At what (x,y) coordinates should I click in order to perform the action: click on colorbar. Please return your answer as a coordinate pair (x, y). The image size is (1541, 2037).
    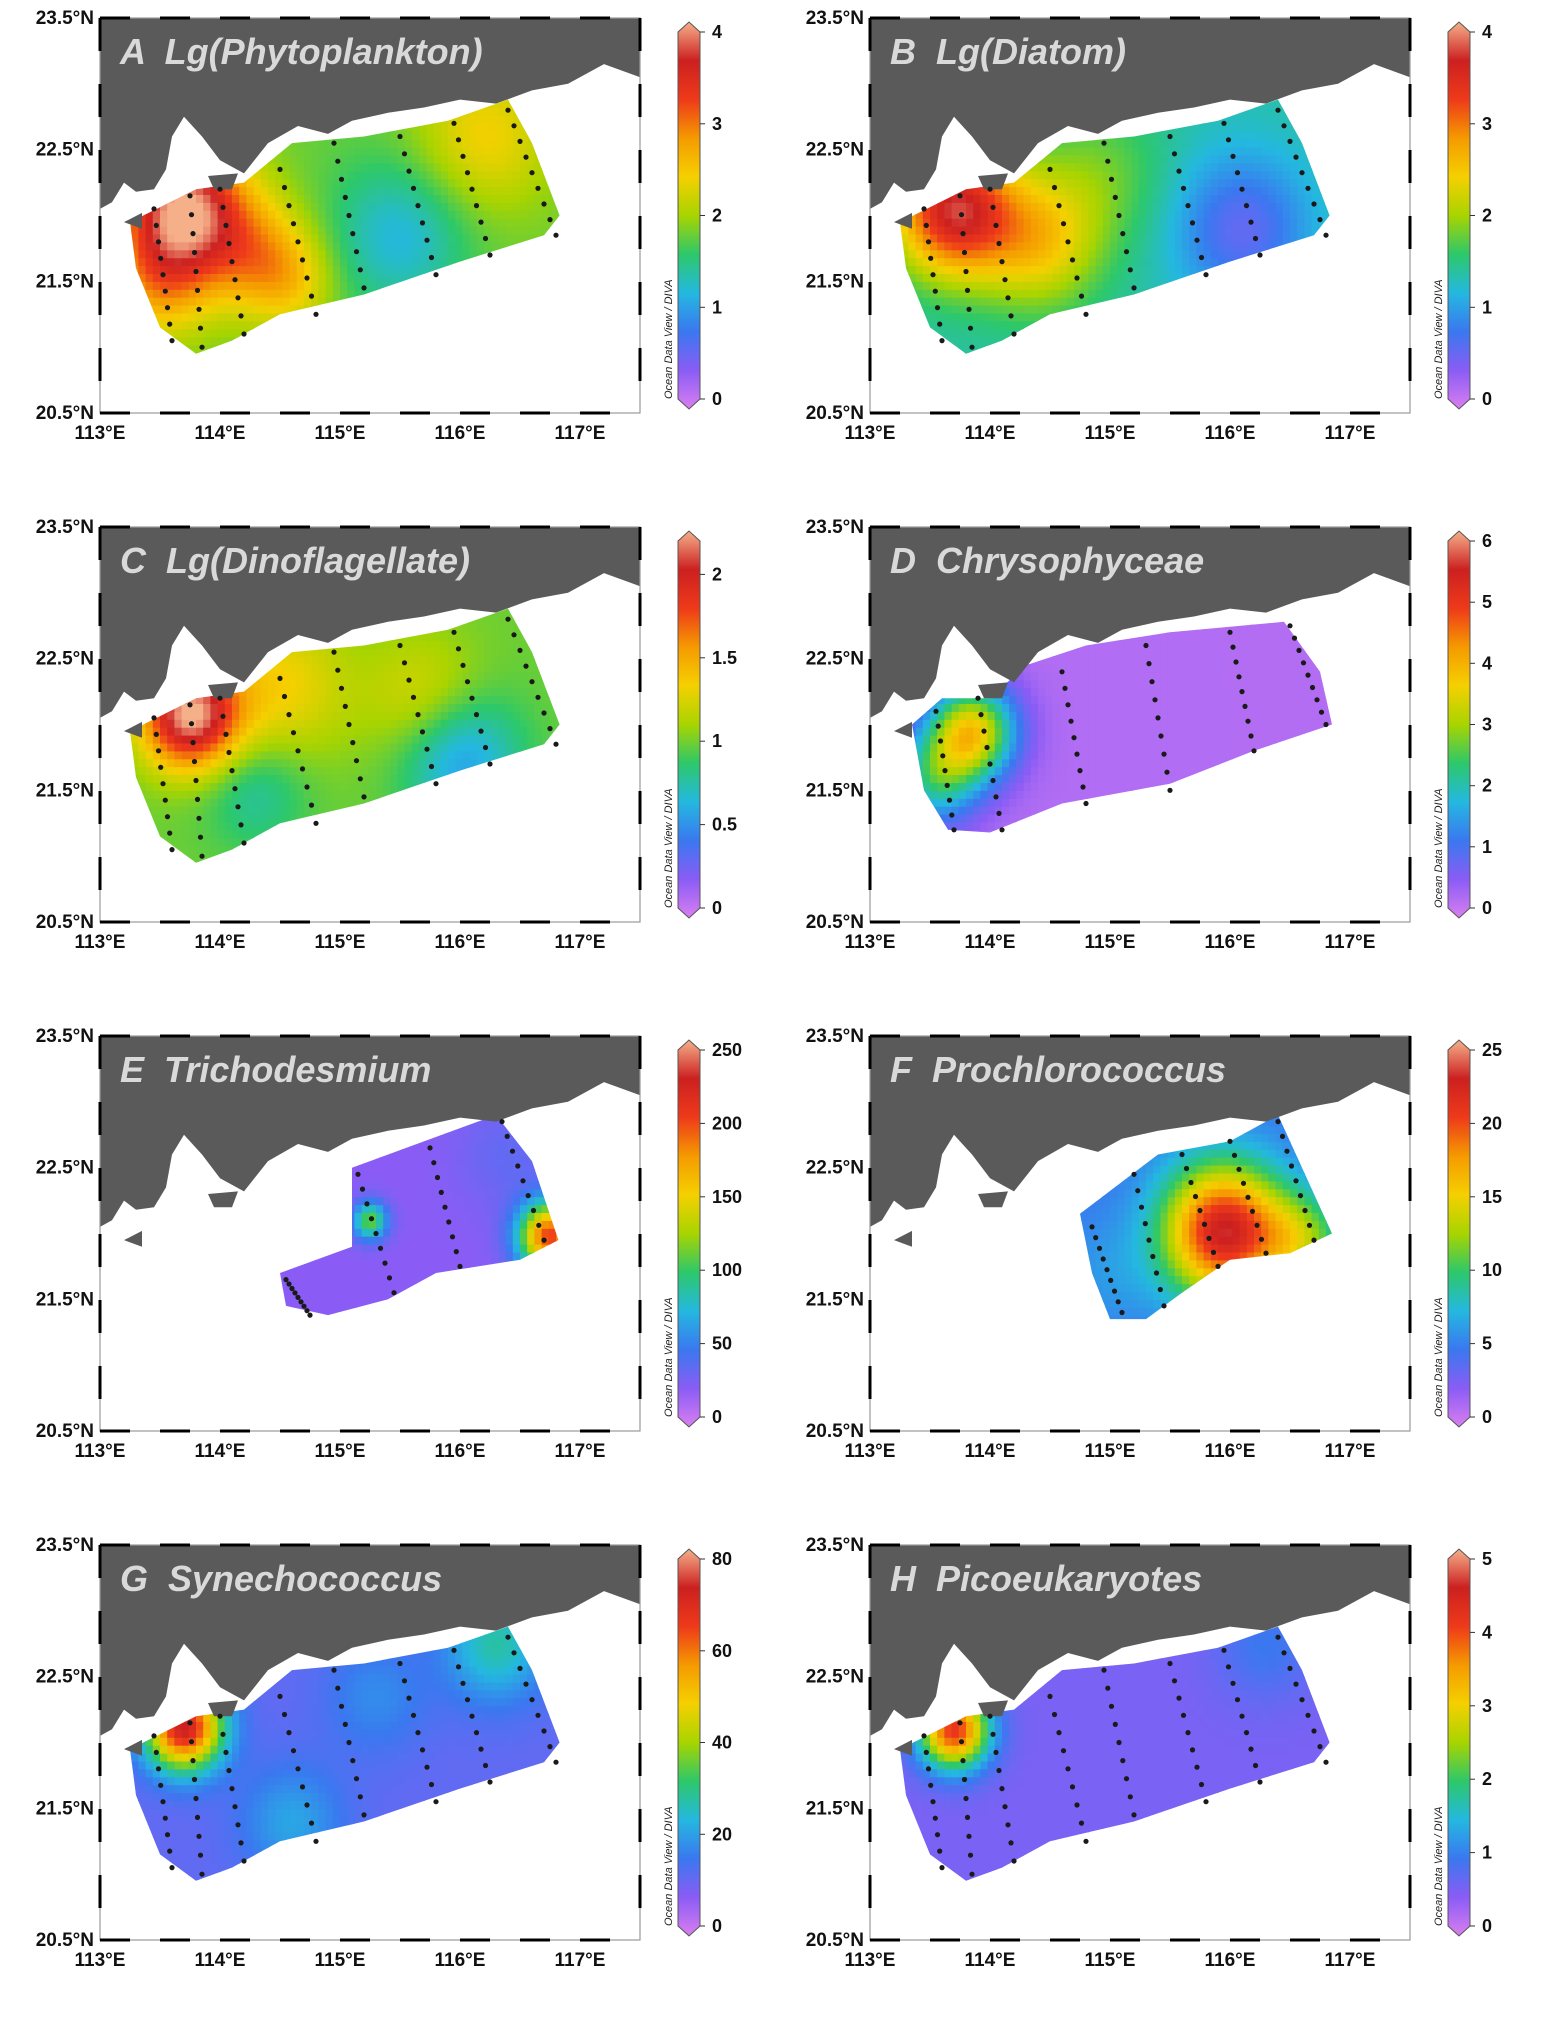
    Looking at the image, I should click on (1459, 215).